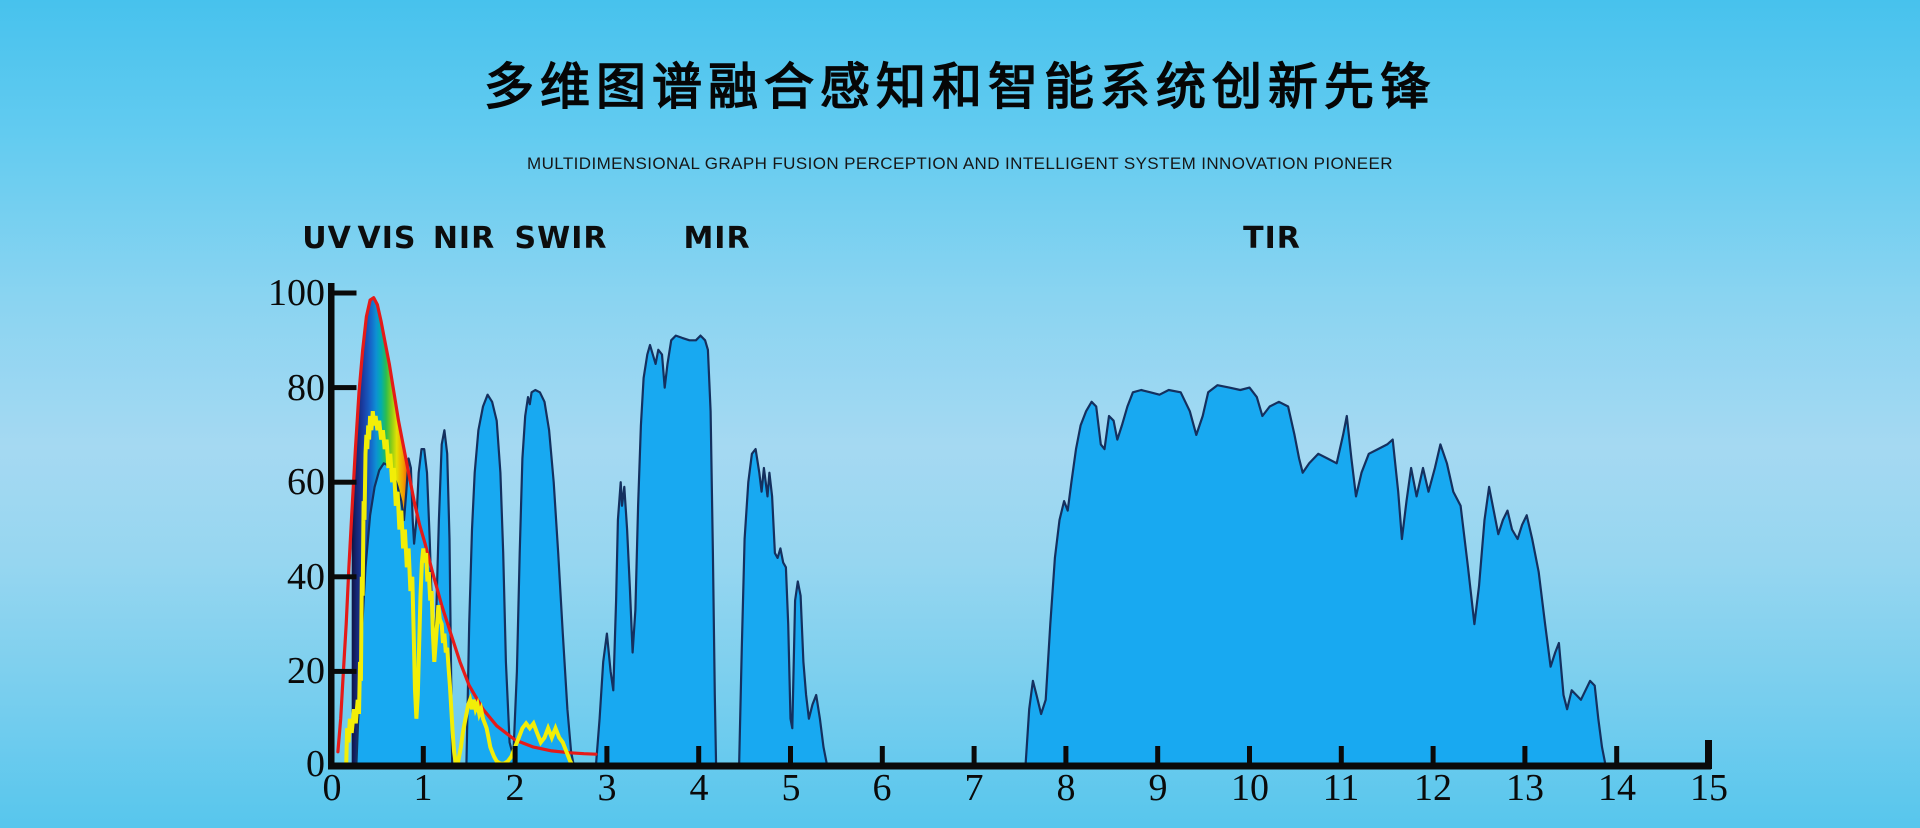 This screenshot has width=1920, height=828. I want to click on x-tick-label-0: 0, so click(332, 788).